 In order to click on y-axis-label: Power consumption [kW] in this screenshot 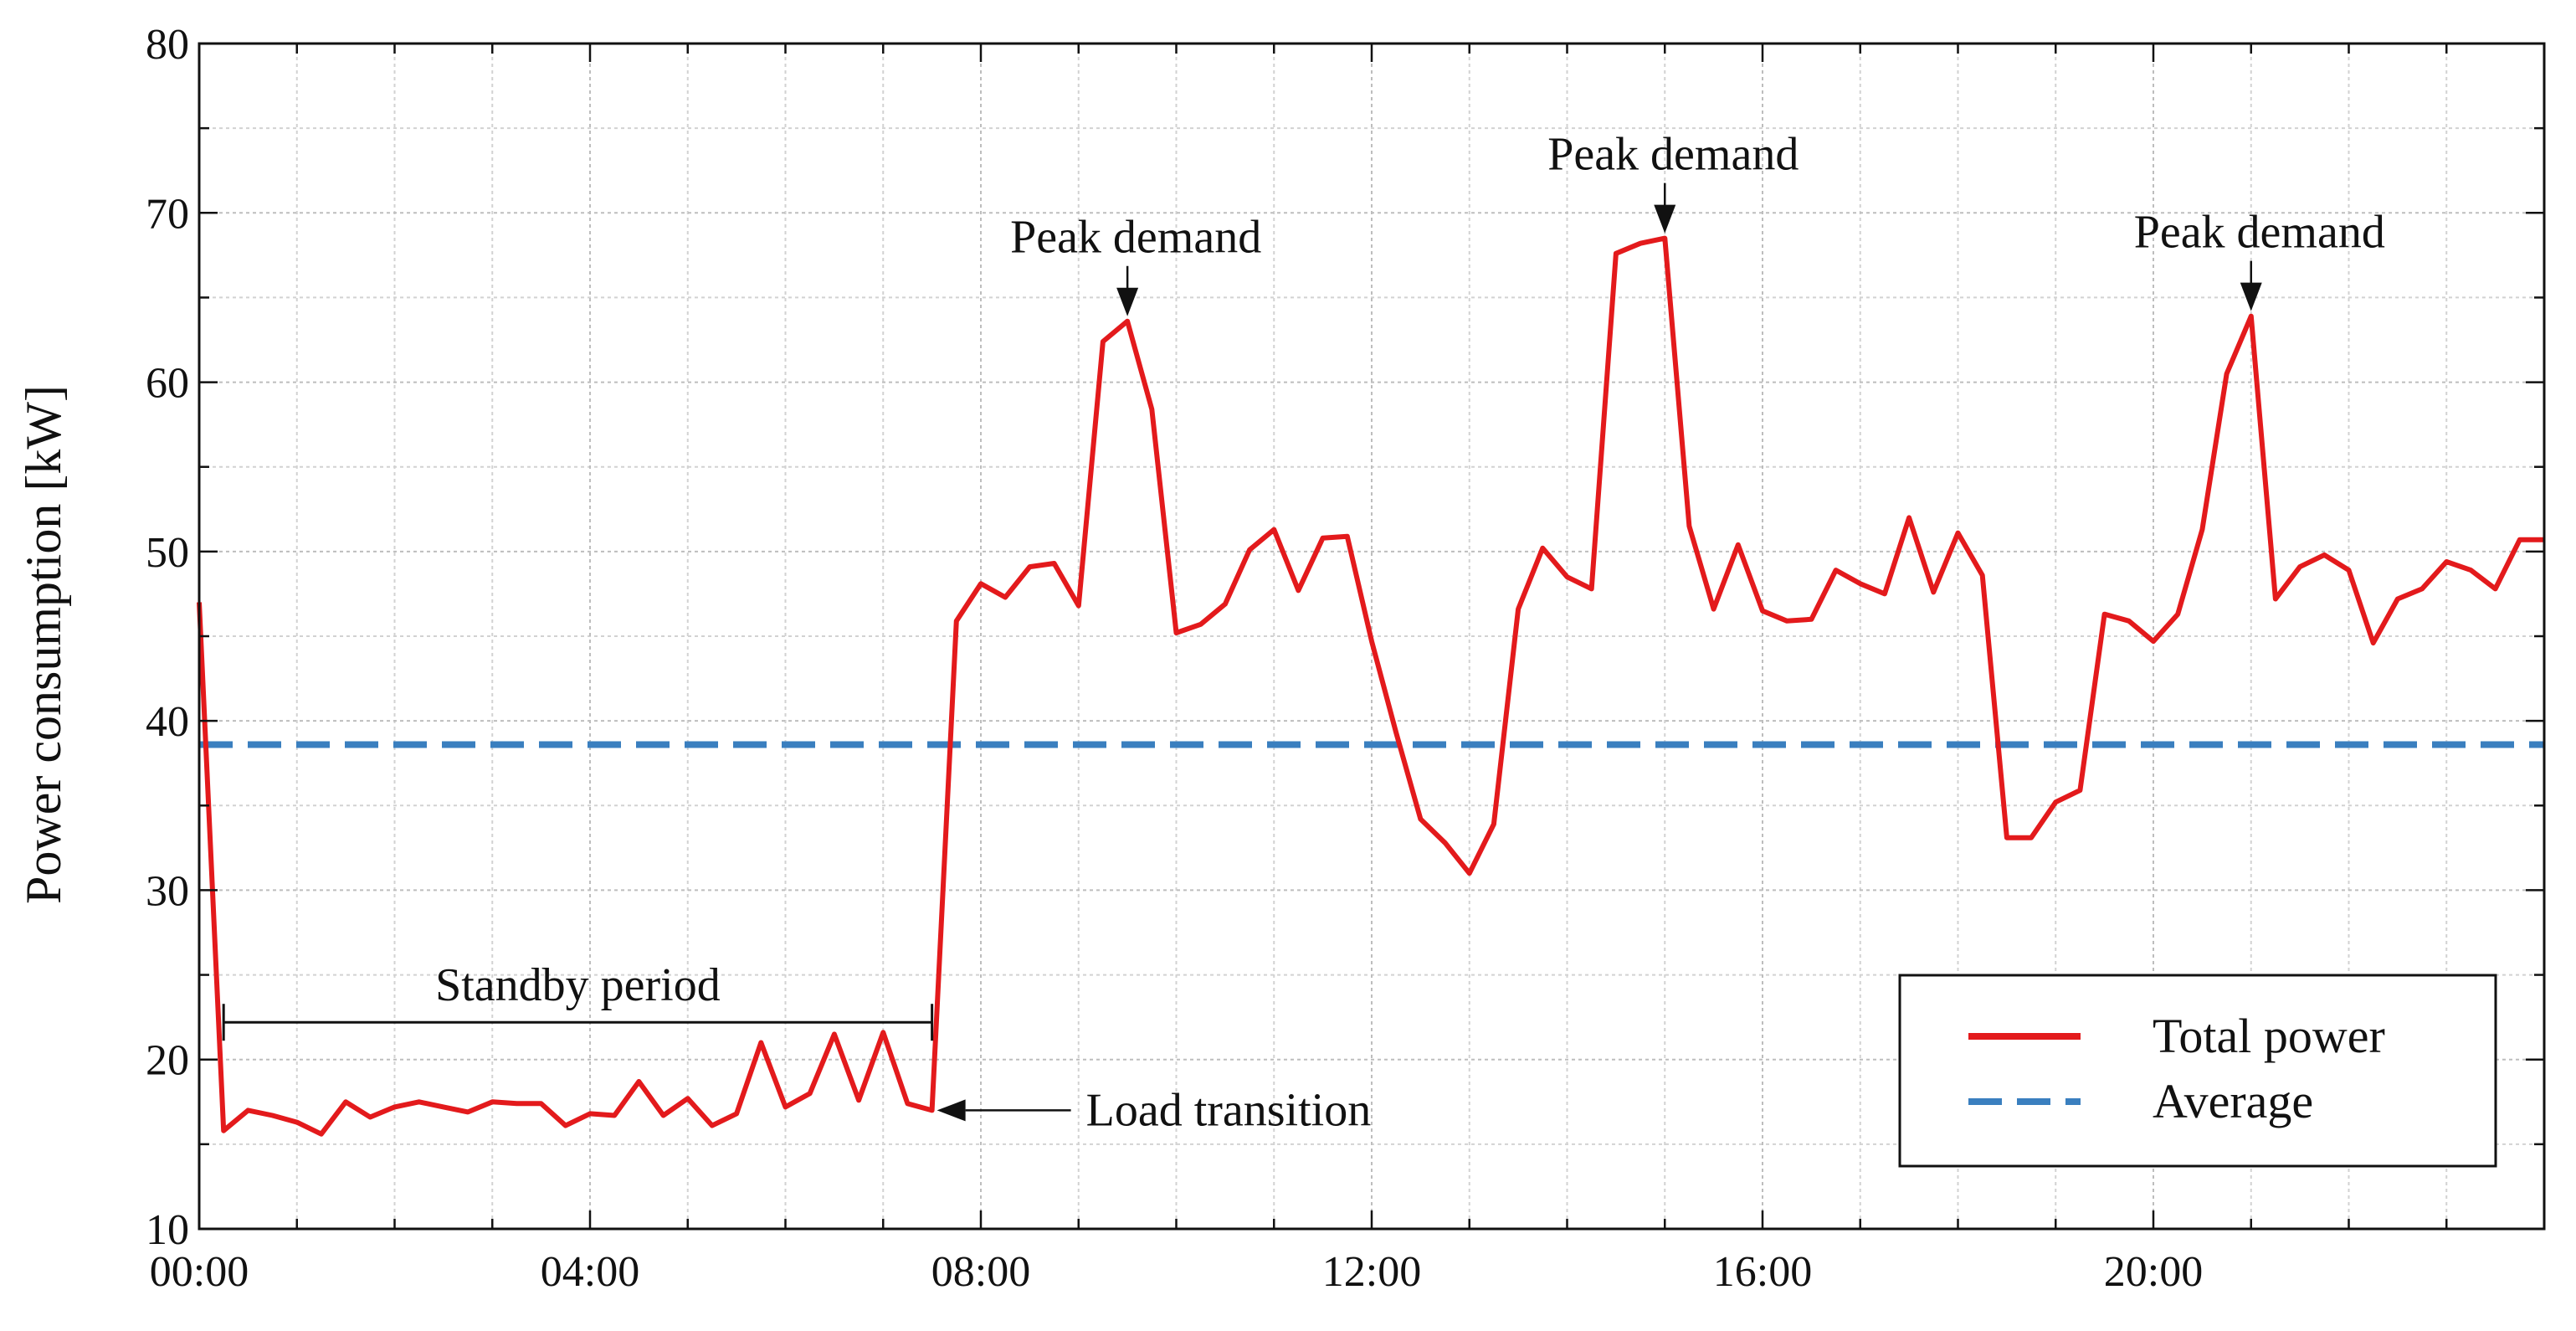, I will do `click(43, 645)`.